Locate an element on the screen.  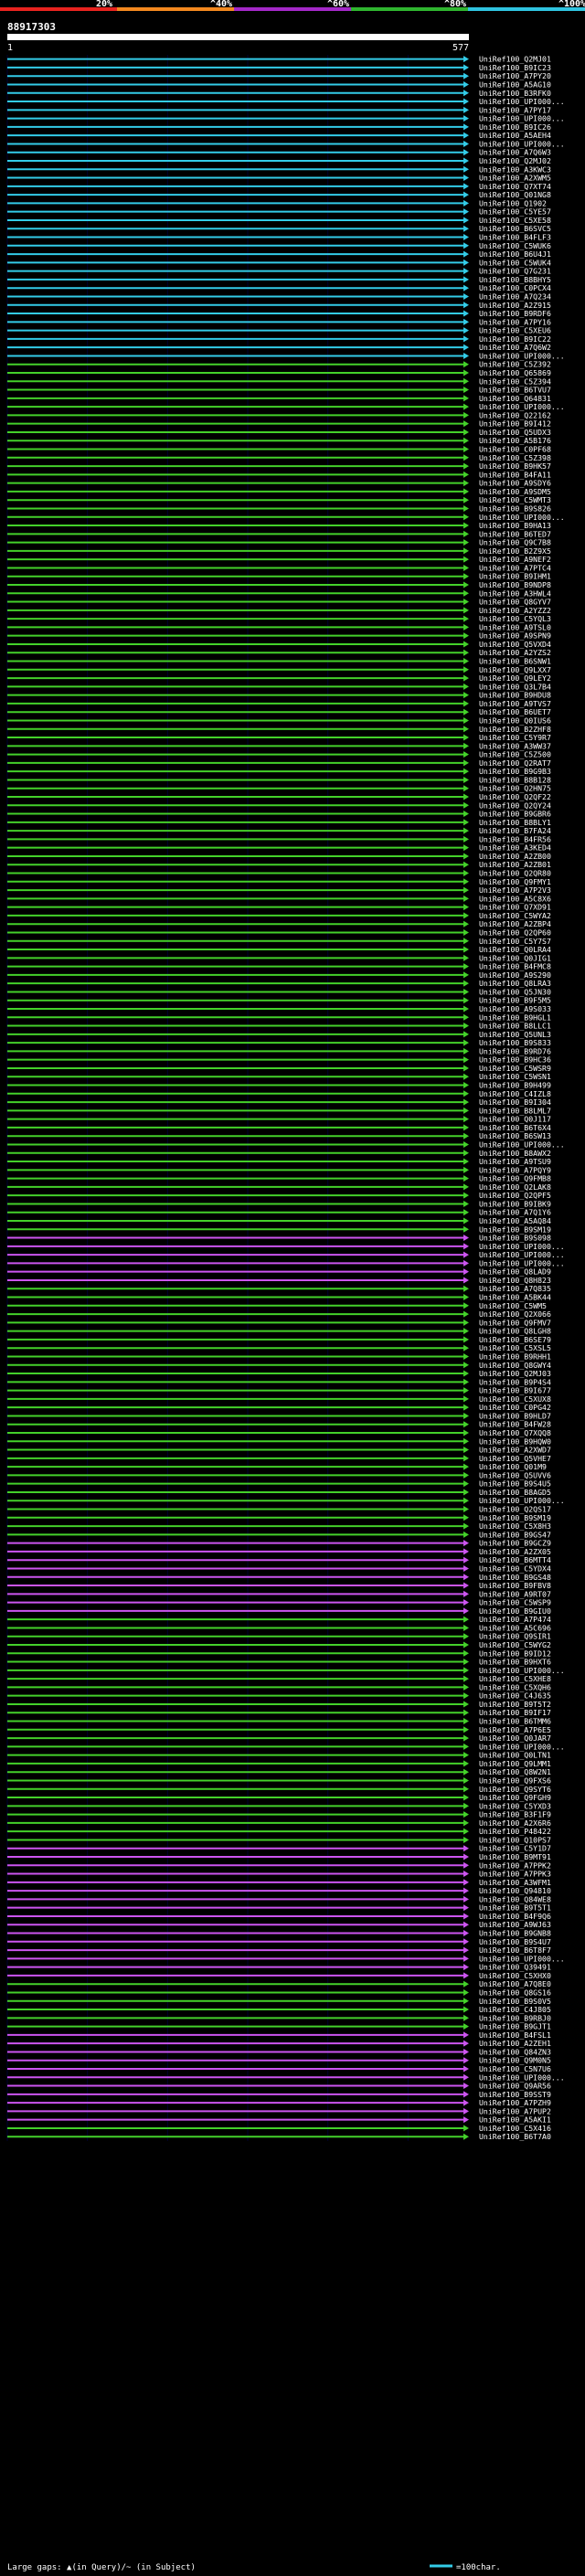
hit-row: UniRef100_B9GS48 is located at coordinates (279, 1577).